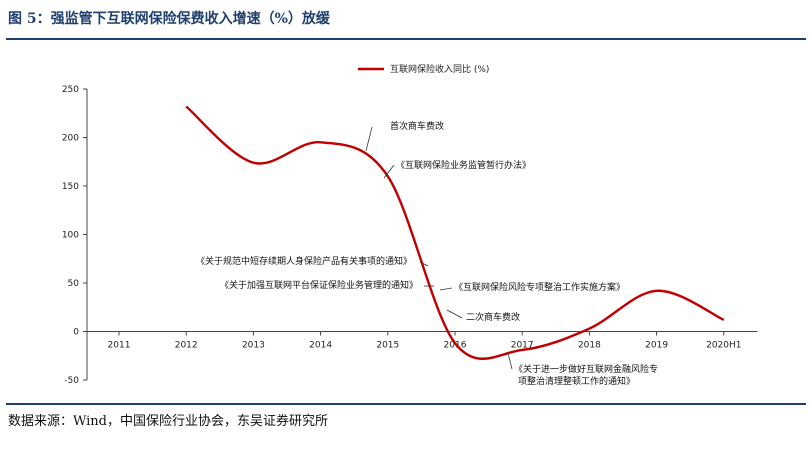 This screenshot has height=452, width=812. I want to click on x-tick-label: 2015, so click(387, 346).